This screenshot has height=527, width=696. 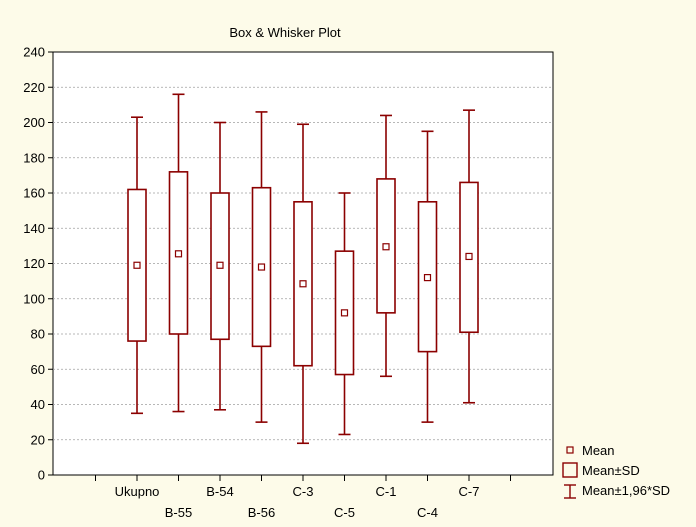 What do you see at coordinates (303, 491) in the screenshot?
I see `x-tick-label: C-3` at bounding box center [303, 491].